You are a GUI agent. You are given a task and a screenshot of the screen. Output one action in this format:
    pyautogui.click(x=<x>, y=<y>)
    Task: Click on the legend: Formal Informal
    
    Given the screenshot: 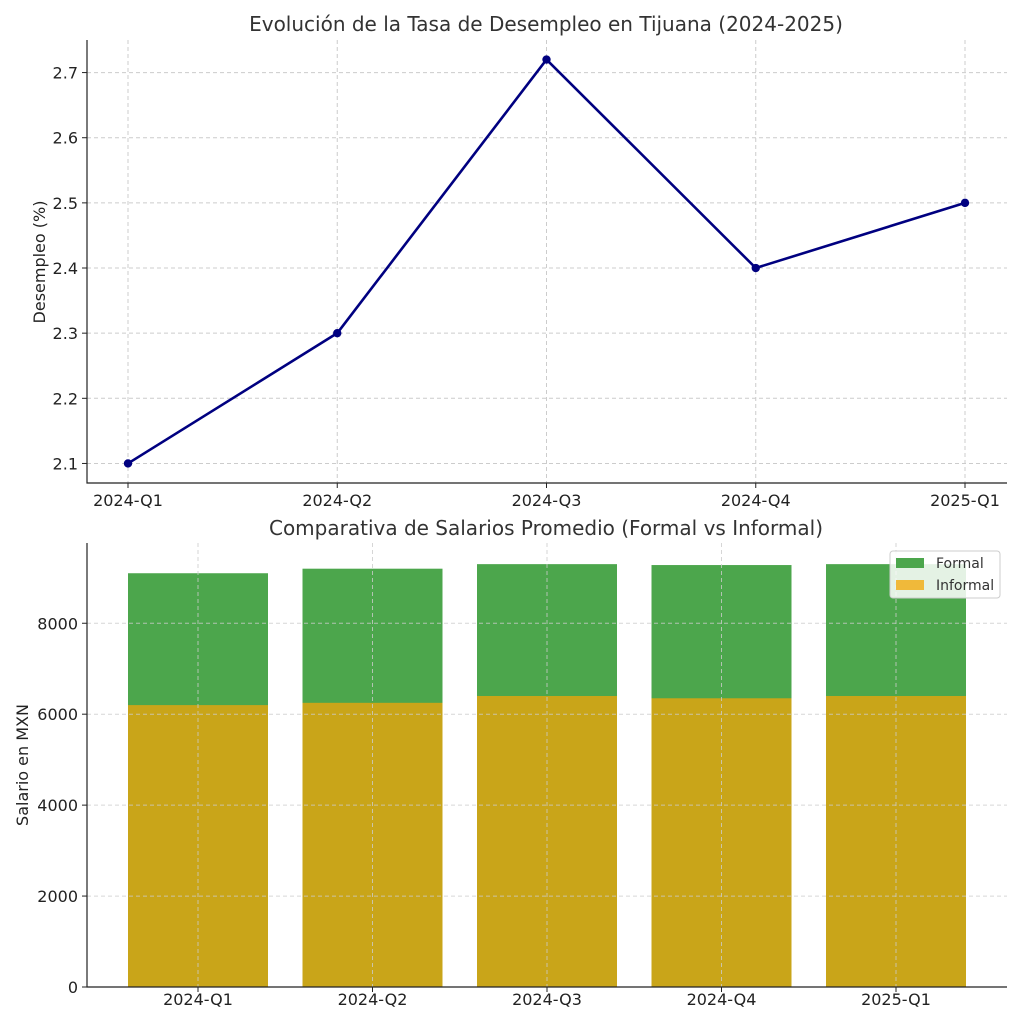 What is the action you would take?
    pyautogui.click(x=945, y=574)
    